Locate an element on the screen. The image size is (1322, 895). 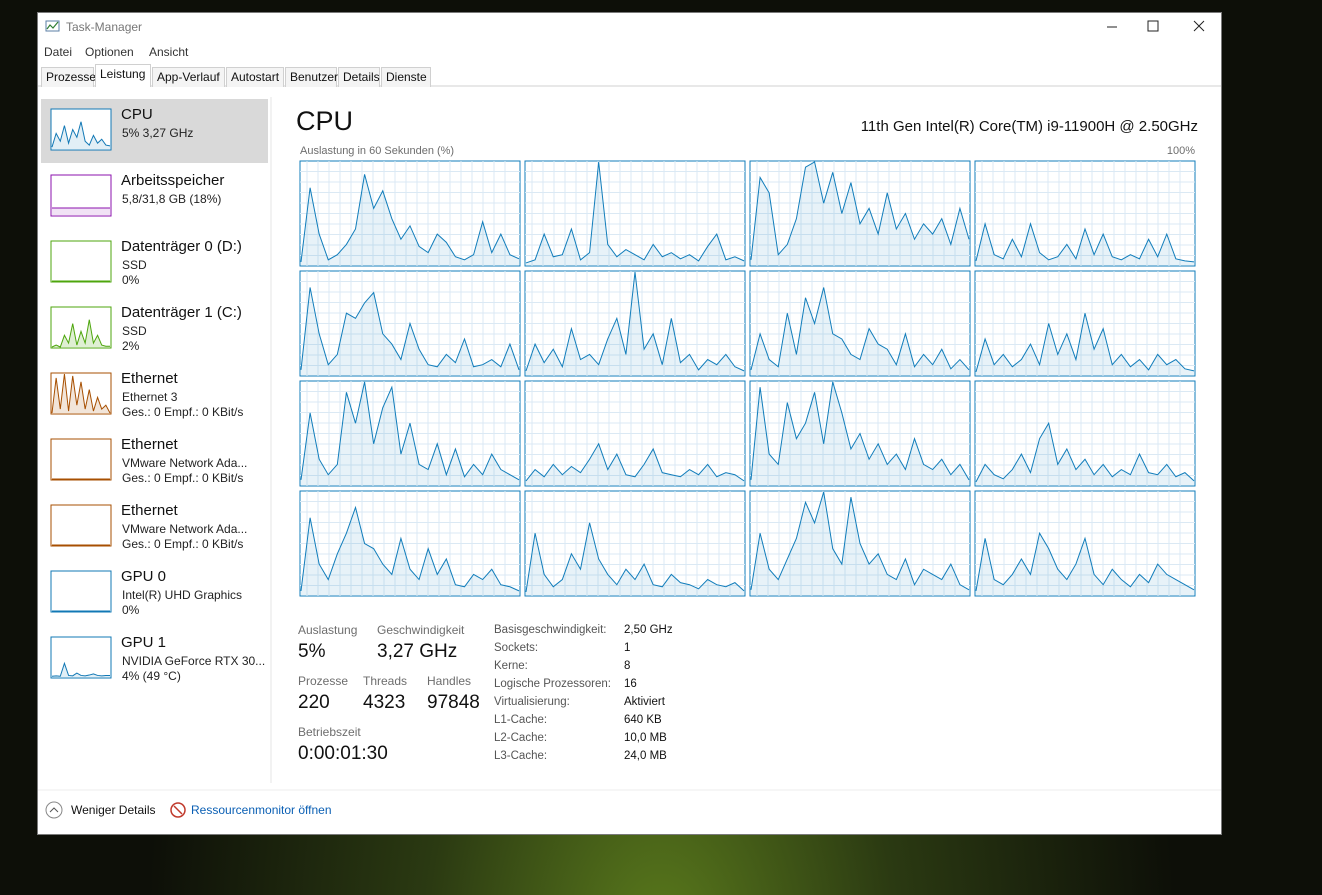
stat-value: 5% is located at coordinates (312, 651).